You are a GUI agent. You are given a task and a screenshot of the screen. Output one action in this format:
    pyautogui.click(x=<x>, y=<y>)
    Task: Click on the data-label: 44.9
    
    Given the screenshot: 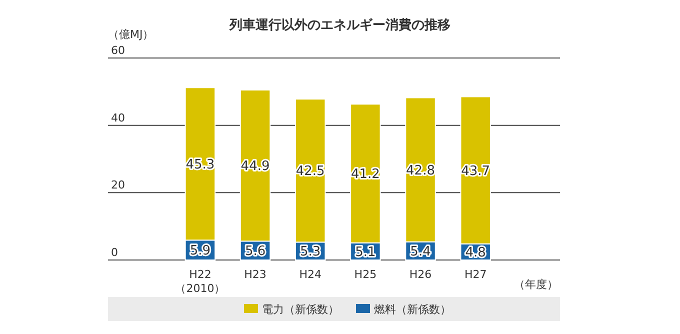 What is the action you would take?
    pyautogui.click(x=255, y=166)
    